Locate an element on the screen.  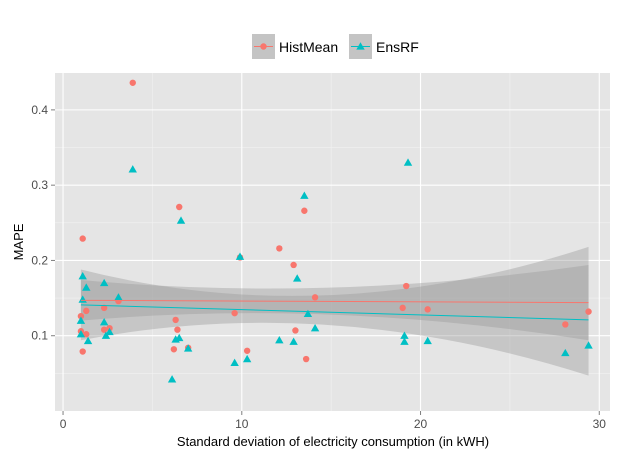
fit-line-histmean is located at coordinates (334, 301).